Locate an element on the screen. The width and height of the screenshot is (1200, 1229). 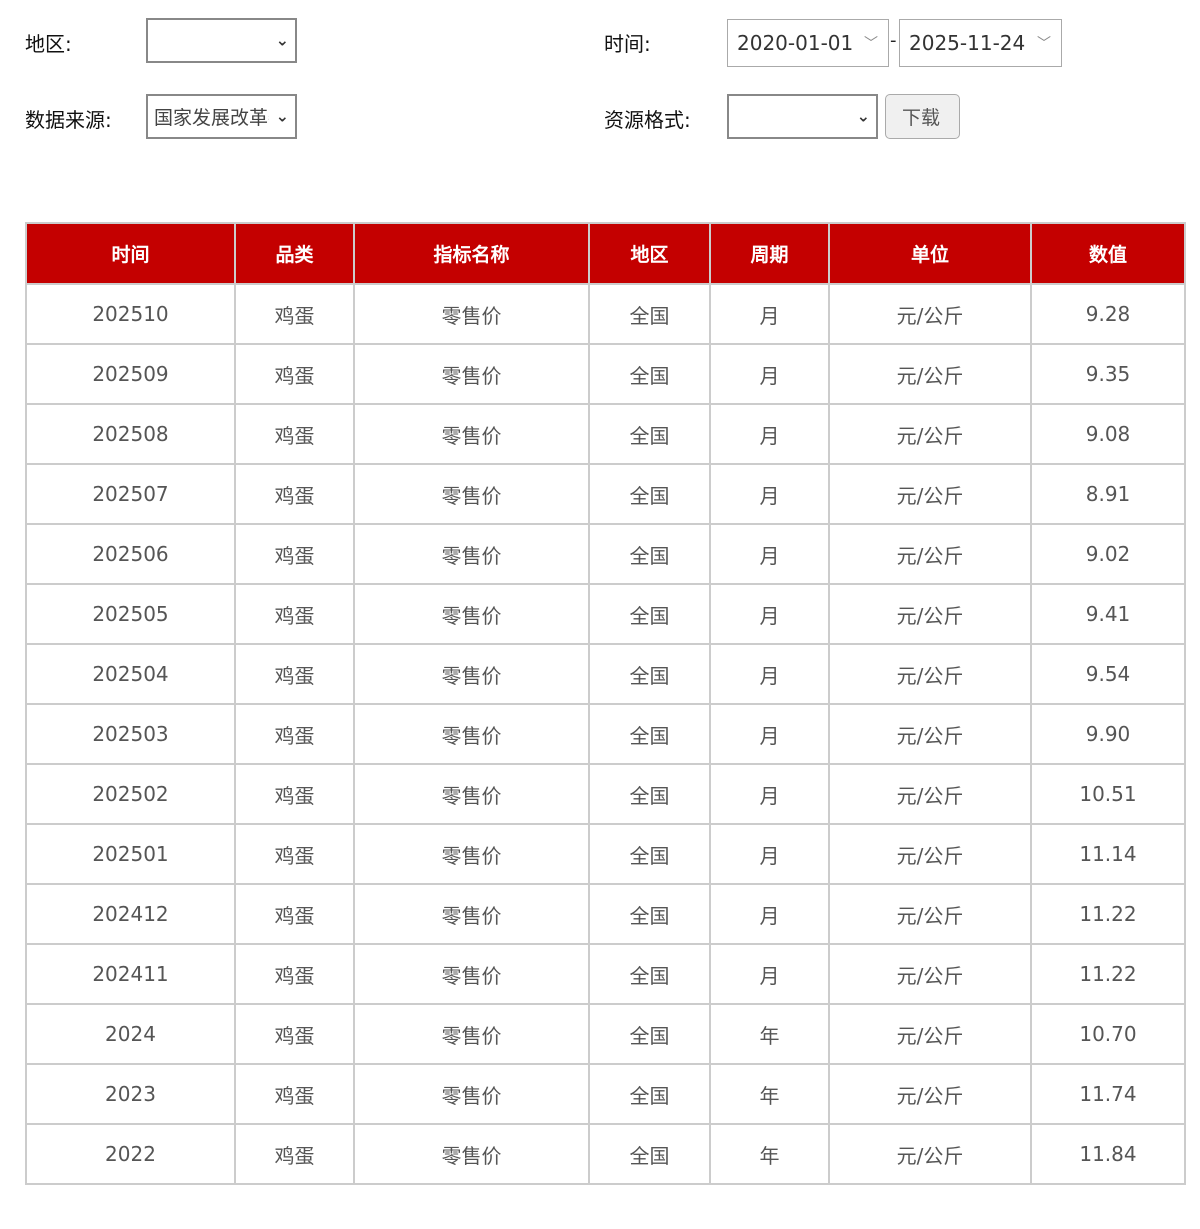
table-cell: 202509 is located at coordinates (130, 374).